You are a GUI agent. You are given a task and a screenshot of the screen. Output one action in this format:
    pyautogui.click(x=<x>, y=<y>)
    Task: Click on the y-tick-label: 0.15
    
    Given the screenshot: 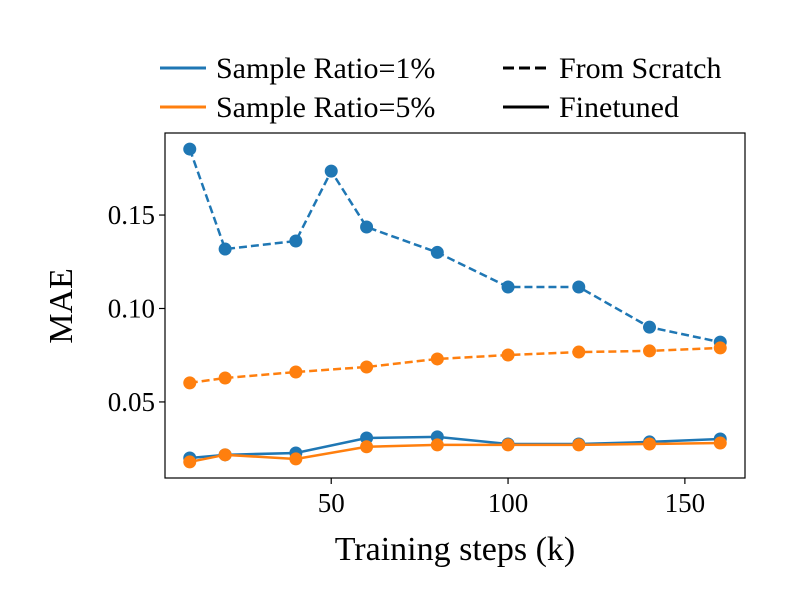 What is the action you would take?
    pyautogui.click(x=131, y=215)
    